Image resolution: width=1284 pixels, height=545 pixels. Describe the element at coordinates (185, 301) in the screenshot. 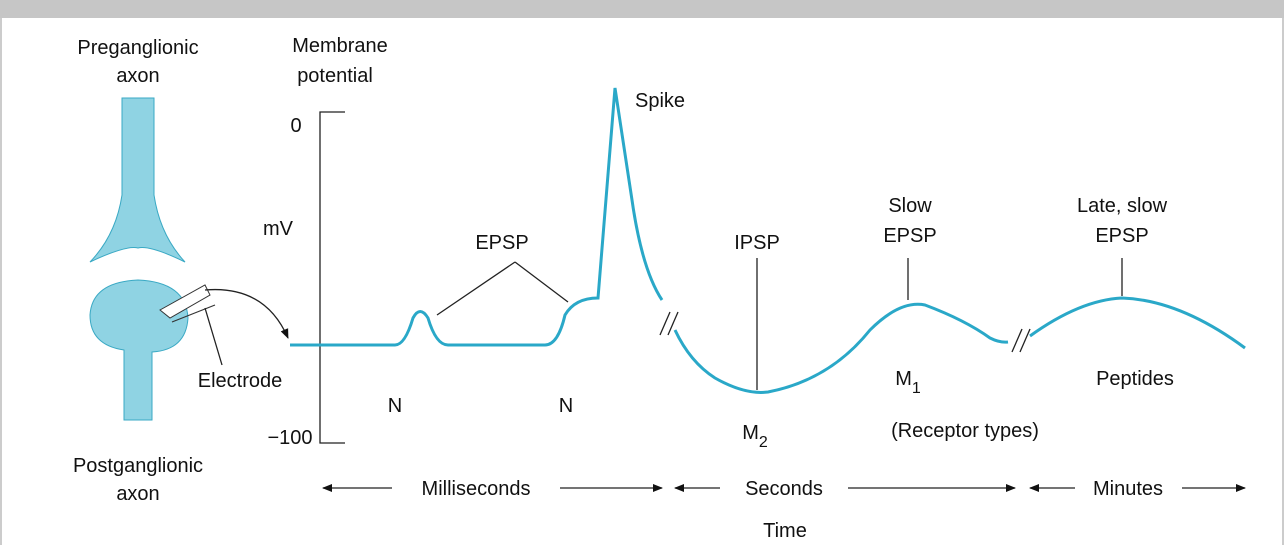

I see `electrode-tip` at that location.